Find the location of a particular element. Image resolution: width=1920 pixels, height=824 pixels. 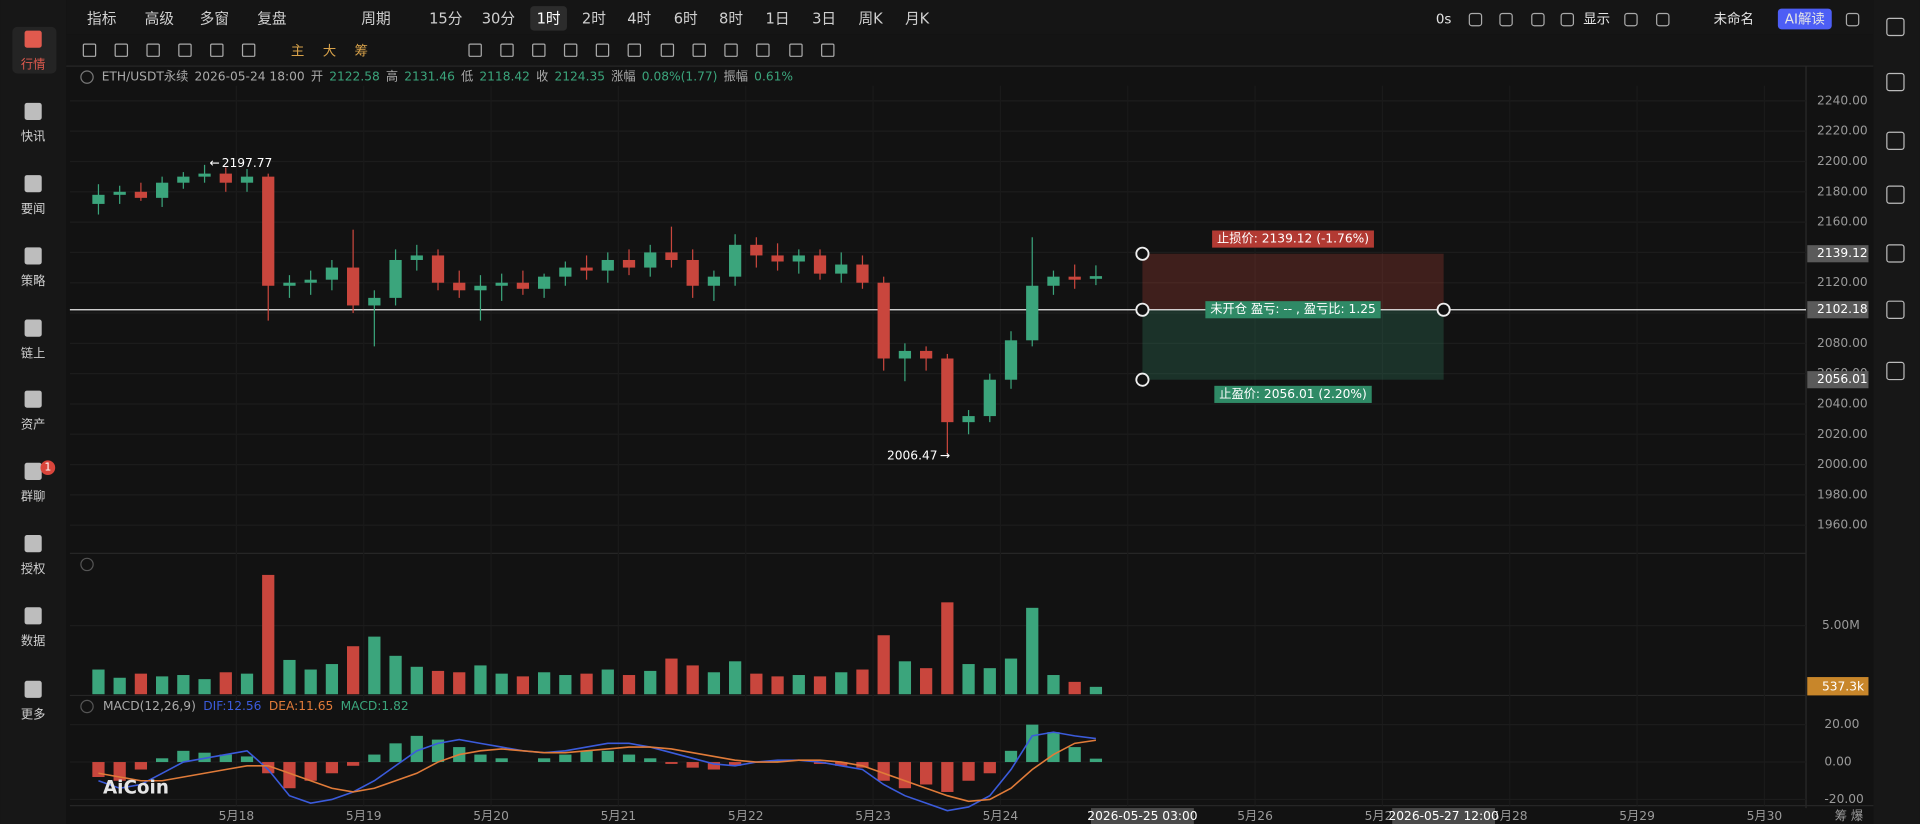

price-tag-bg is located at coordinates (1838, 380).